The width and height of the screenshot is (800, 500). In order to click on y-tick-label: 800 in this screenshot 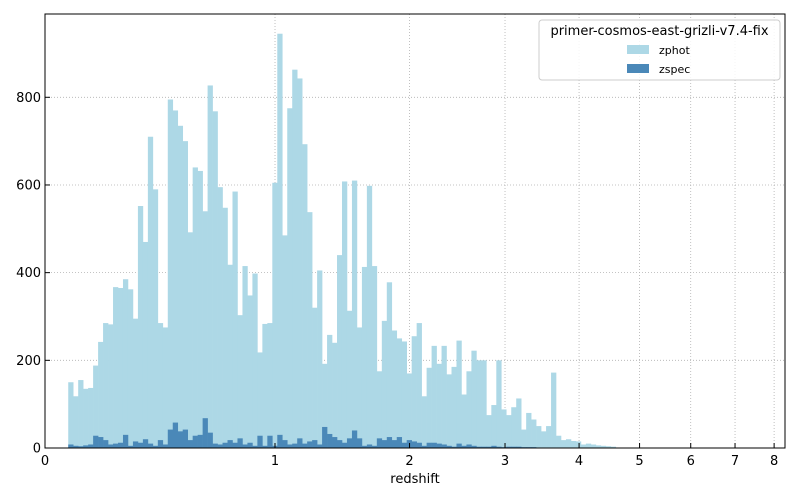, I will do `click(28, 98)`.